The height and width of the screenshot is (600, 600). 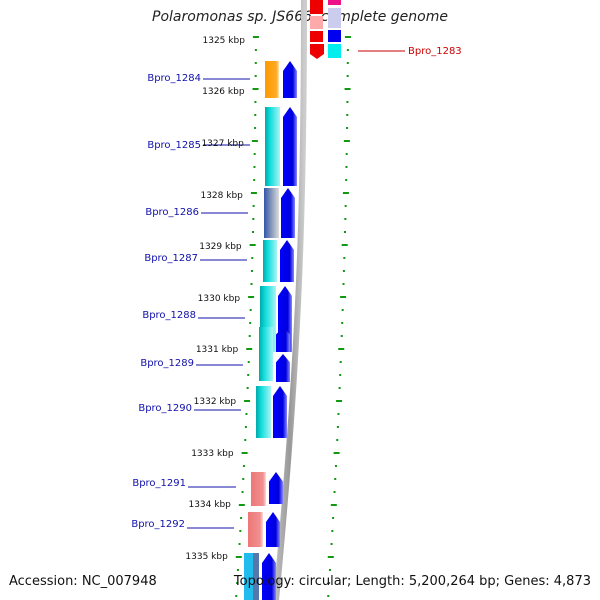 I want to click on gene-label: Bpro_1290, so click(x=165, y=408).